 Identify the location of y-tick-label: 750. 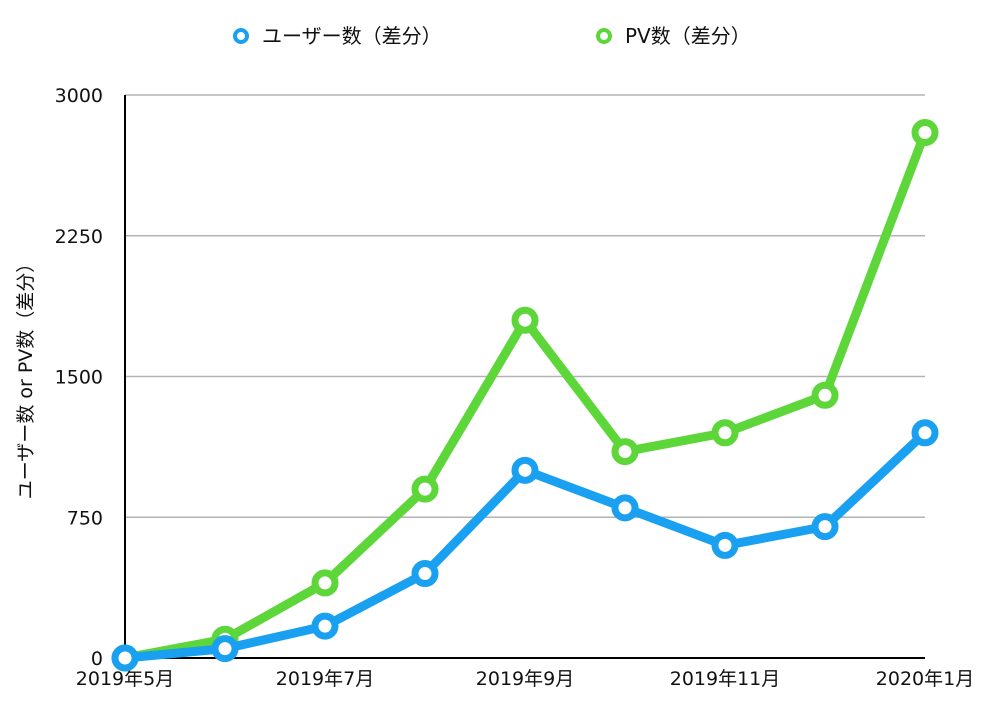
(85, 518).